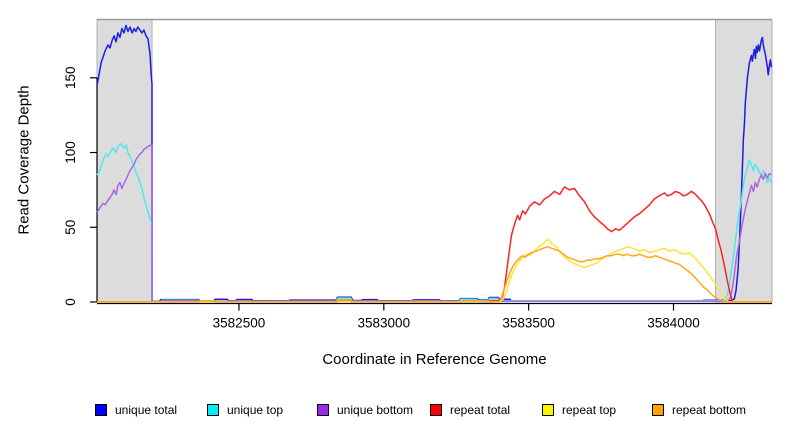 Image resolution: width=792 pixels, height=432 pixels. I want to click on legend-label: repeat top, so click(589, 410).